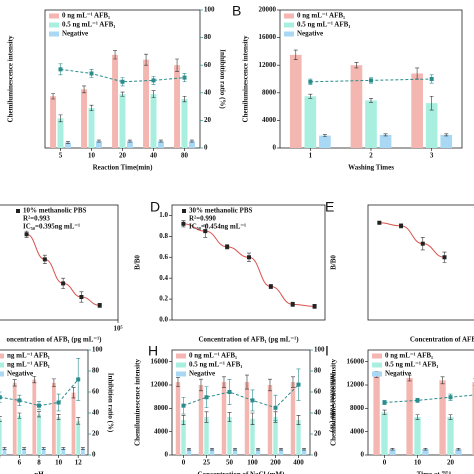 This screenshot has width=474, height=474. Describe the element at coordinates (268, 10) in the screenshot. I see `y-tick-label: 20000` at that location.